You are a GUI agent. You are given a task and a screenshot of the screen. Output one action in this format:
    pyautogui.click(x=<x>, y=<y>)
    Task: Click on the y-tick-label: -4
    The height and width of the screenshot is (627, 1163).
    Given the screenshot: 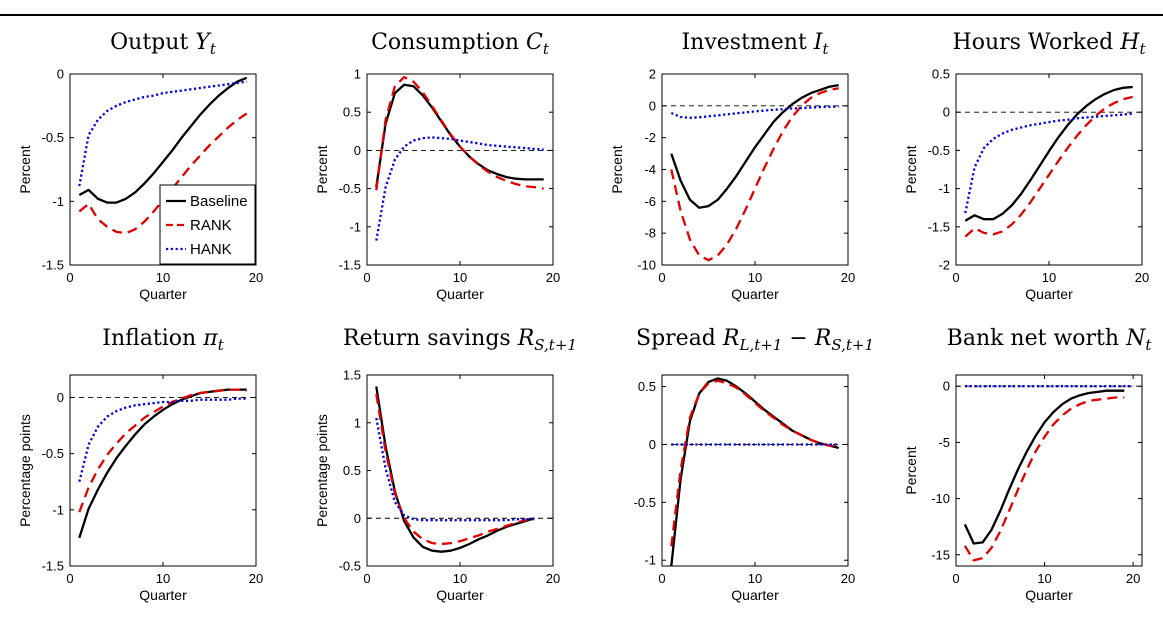 What is the action you would take?
    pyautogui.click(x=650, y=169)
    